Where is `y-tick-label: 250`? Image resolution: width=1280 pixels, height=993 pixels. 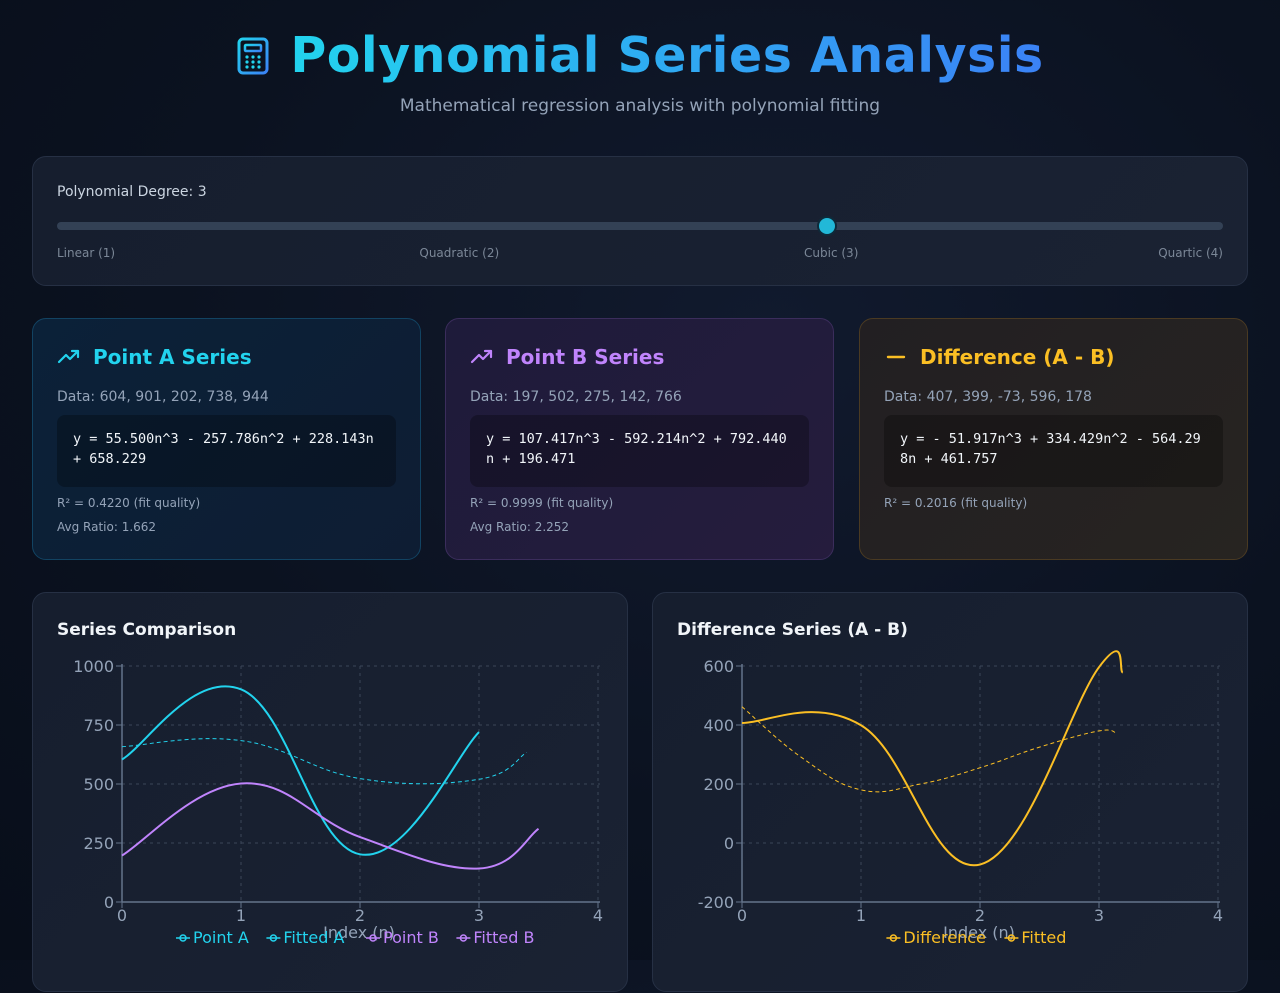
y-tick-label: 250 is located at coordinates (98, 843).